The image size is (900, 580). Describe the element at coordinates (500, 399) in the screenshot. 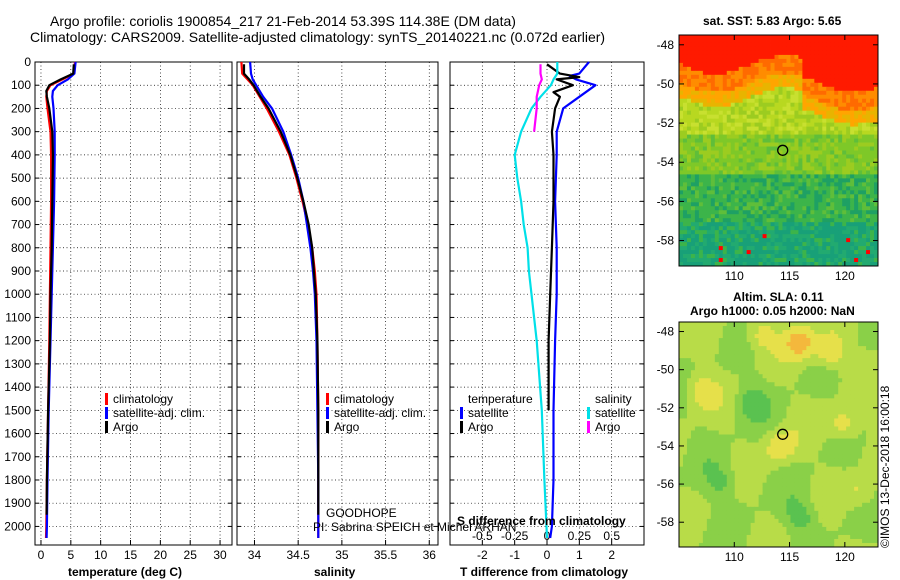

I see `legend-title-temperature: temperature` at that location.